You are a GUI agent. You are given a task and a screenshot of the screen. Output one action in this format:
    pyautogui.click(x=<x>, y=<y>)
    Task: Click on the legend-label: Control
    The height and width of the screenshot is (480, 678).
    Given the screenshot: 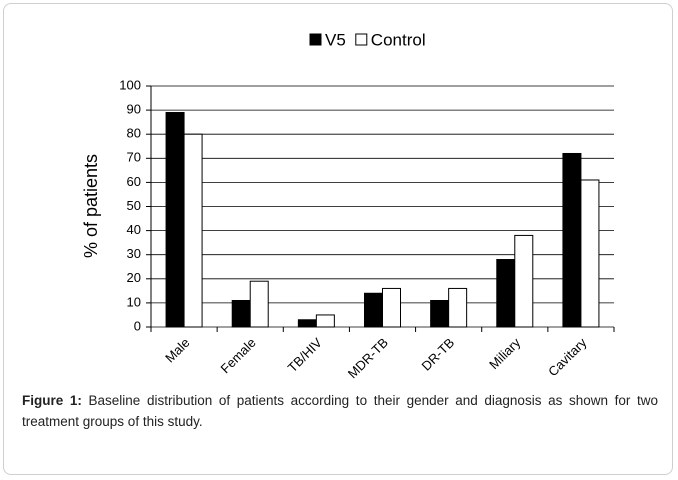 What is the action you would take?
    pyautogui.click(x=398, y=39)
    